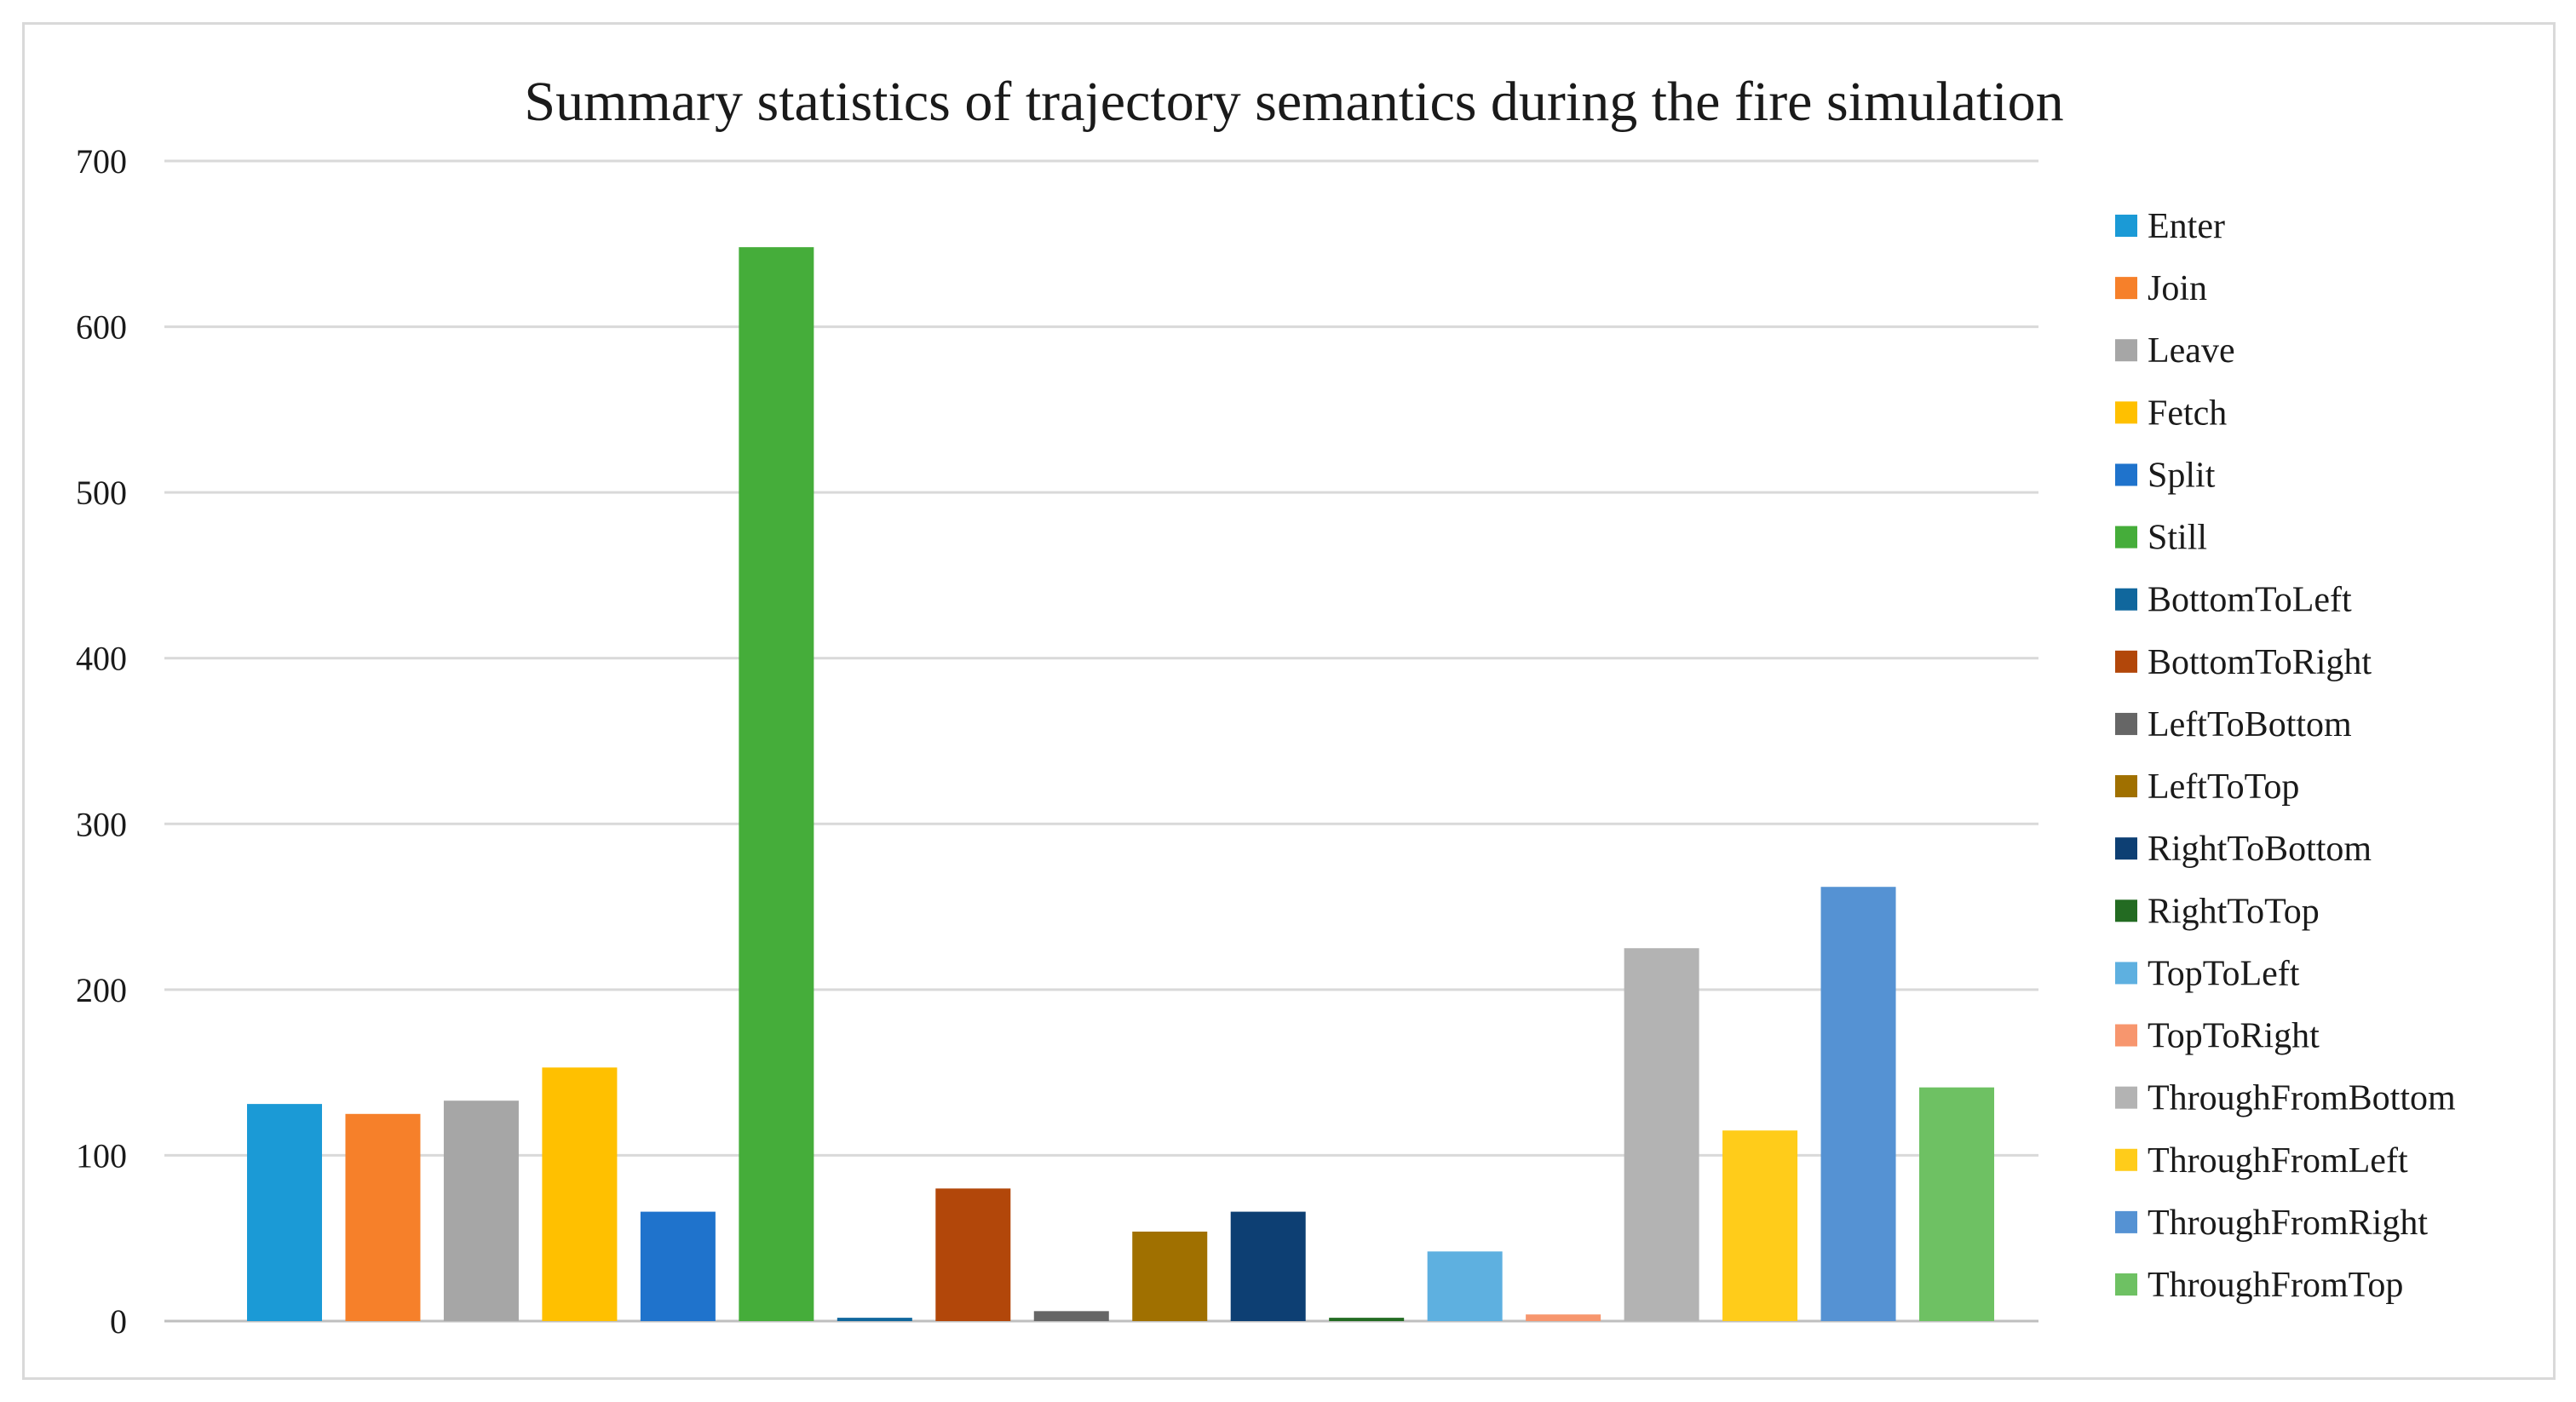 The height and width of the screenshot is (1402, 2576). What do you see at coordinates (101, 493) in the screenshot?
I see `y-tick-label: 500` at bounding box center [101, 493].